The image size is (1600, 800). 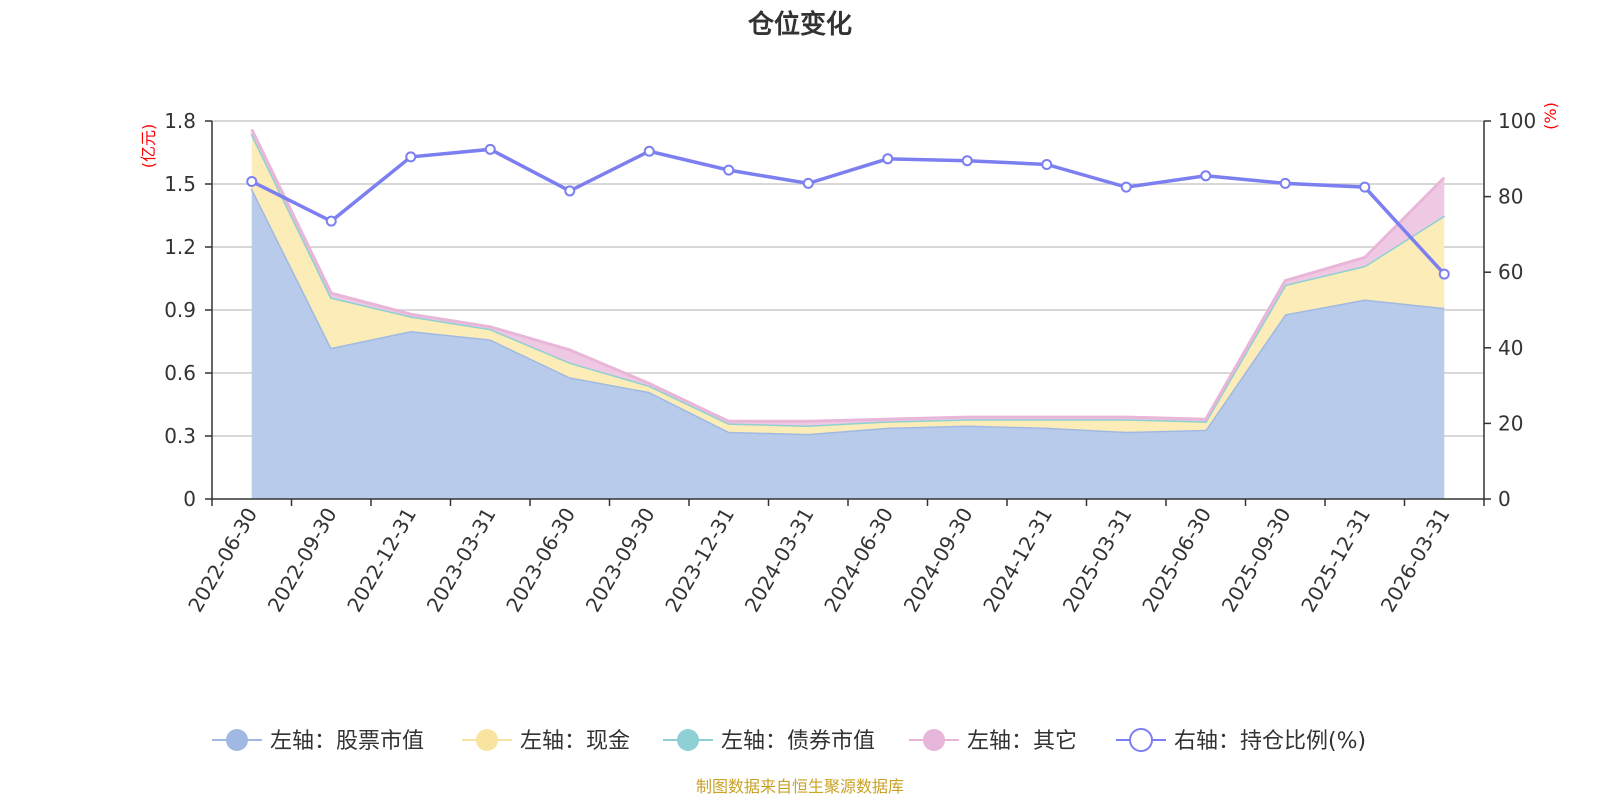 What do you see at coordinates (540, 560) in the screenshot?
I see `x-tick-label: 2023-06-30` at bounding box center [540, 560].